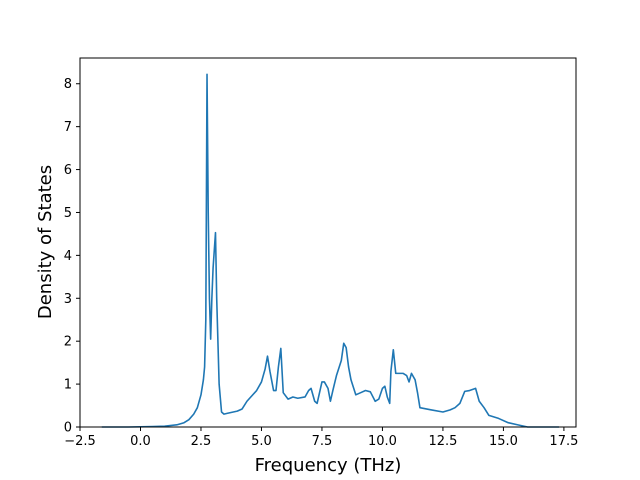 The height and width of the screenshot is (480, 640). I want to click on x-tick-label: 2.5, so click(201, 441).